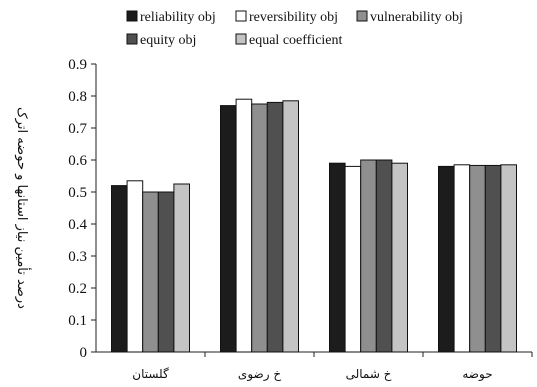  I want to click on legend-item: equity obj, so click(161, 40).